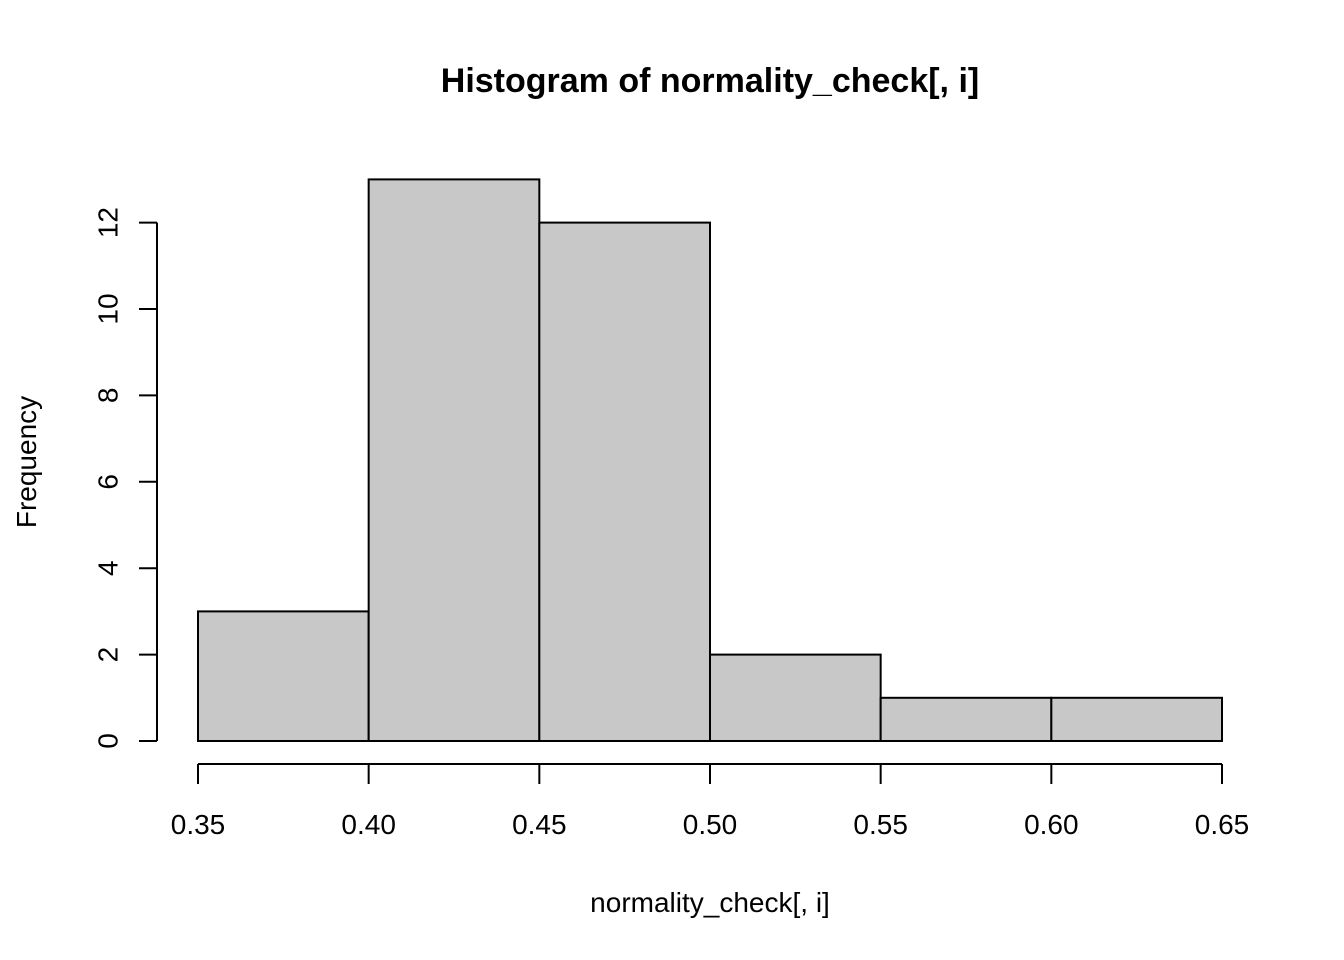  Describe the element at coordinates (198, 824) in the screenshot. I see `x-tick-label-0: 0.35` at that location.